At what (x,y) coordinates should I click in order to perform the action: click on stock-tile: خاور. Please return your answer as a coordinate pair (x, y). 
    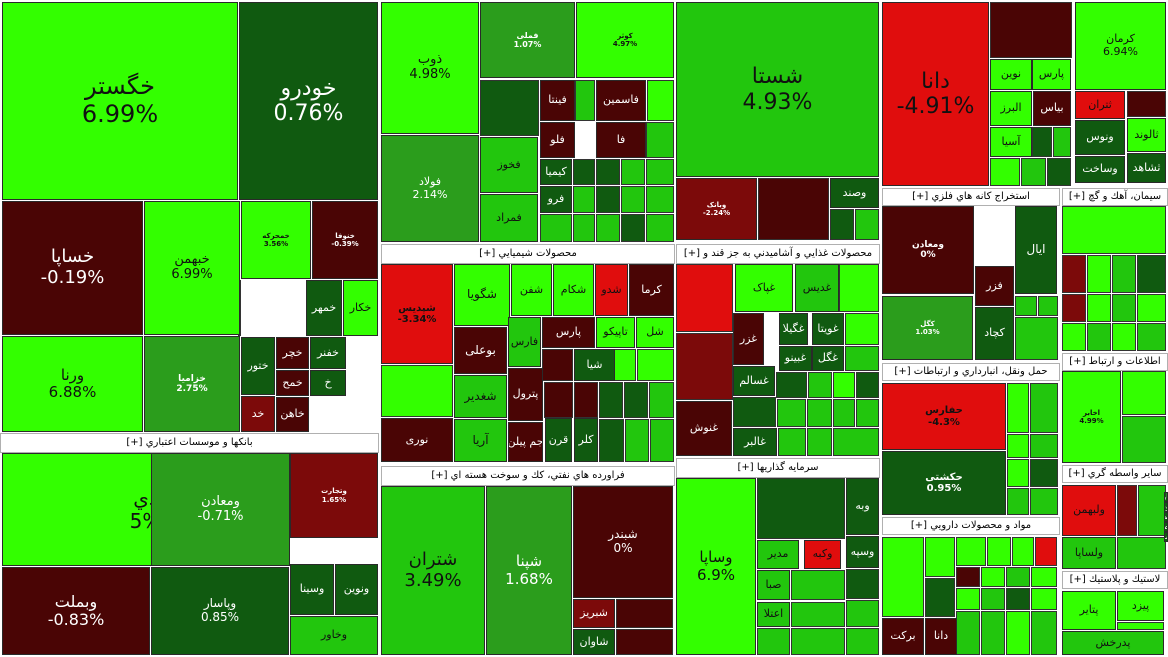
    Looking at the image, I should click on (1166, 497).